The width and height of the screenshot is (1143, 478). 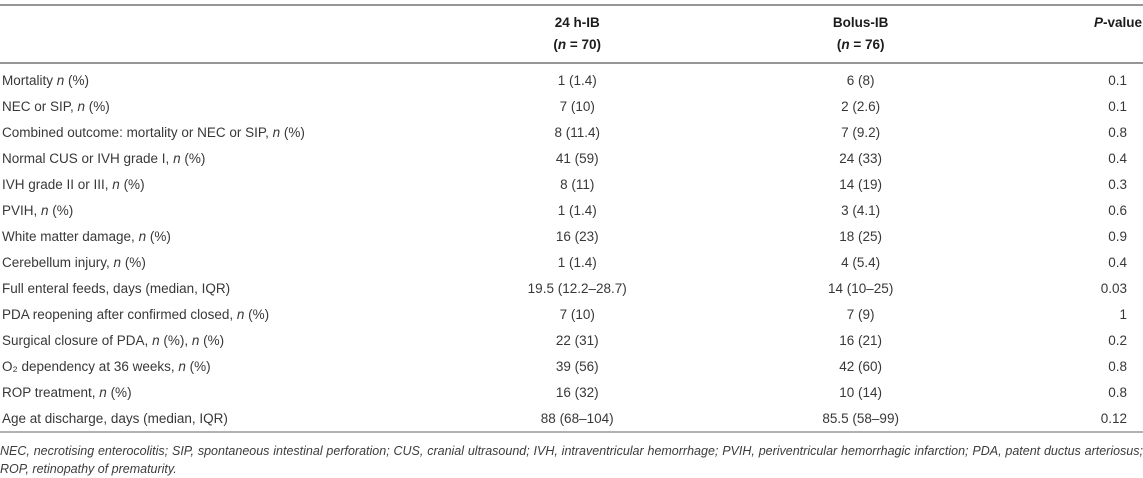 What do you see at coordinates (860, 80) in the screenshot?
I see `value-cell-bolus: 6 (8)` at bounding box center [860, 80].